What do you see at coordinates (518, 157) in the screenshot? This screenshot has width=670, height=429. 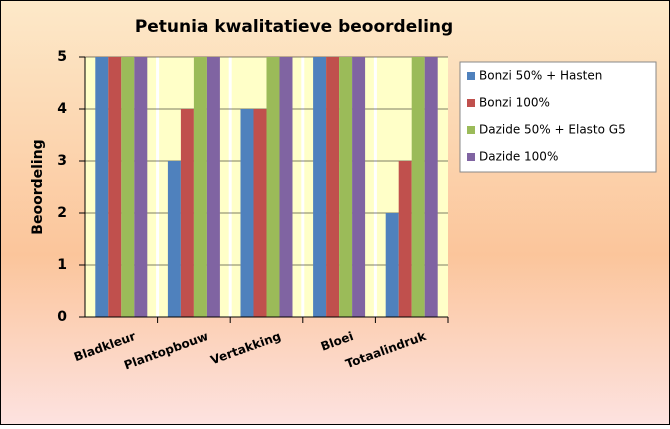 I see `legend-label: Dazide 100%` at bounding box center [518, 157].